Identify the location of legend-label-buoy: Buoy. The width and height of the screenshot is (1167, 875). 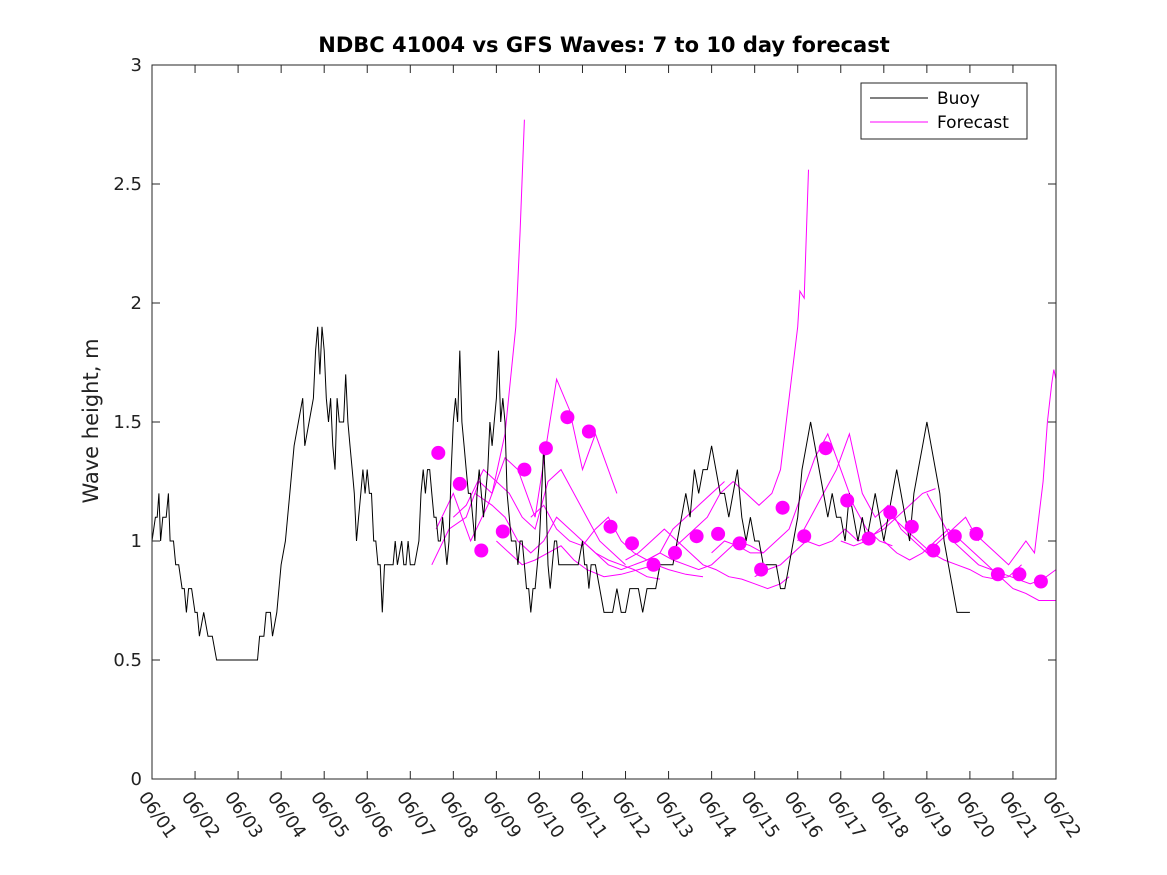
(958, 99).